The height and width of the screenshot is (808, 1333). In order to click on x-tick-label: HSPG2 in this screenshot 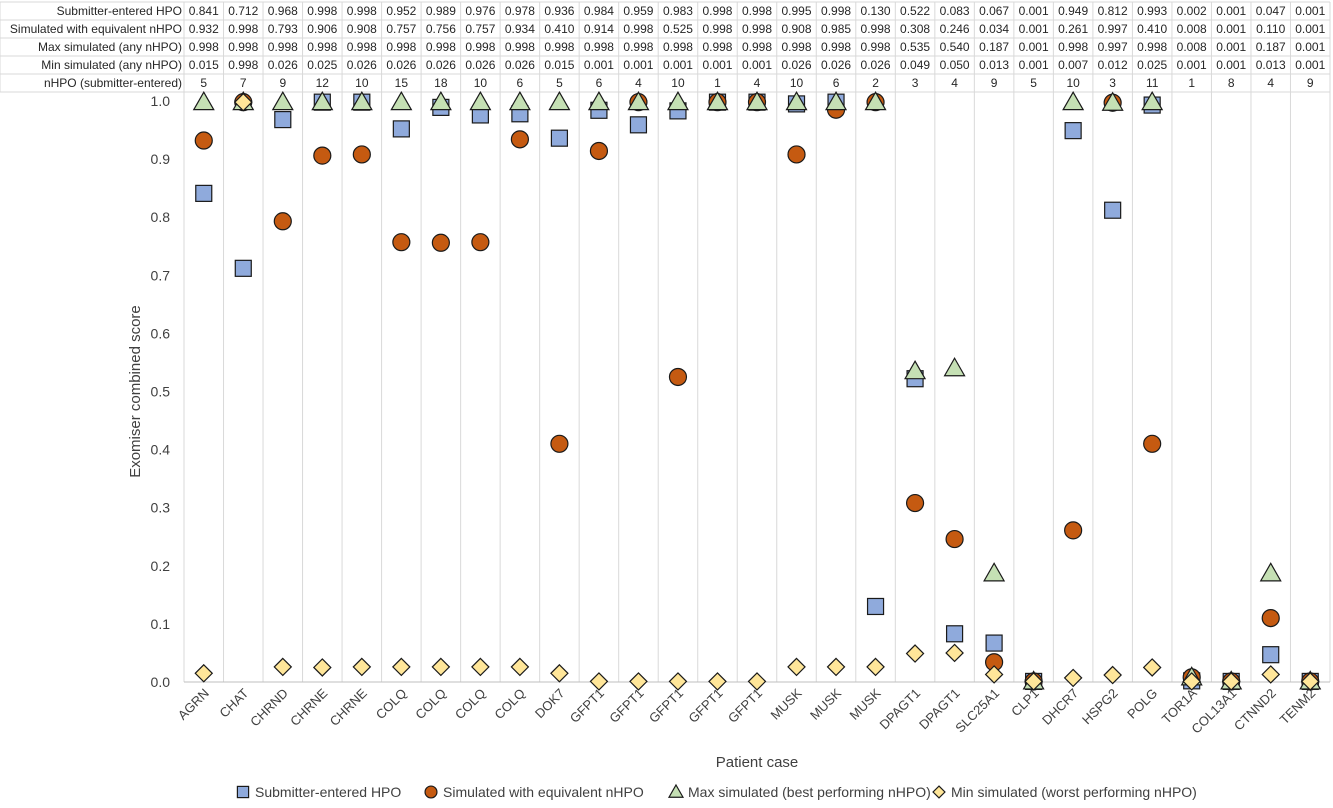, I will do `click(1100, 707)`.